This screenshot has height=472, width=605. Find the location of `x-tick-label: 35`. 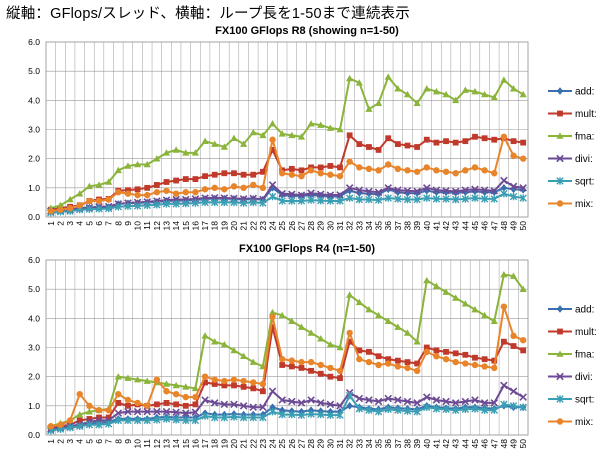

x-tick-label: 35 is located at coordinates (379, 226).